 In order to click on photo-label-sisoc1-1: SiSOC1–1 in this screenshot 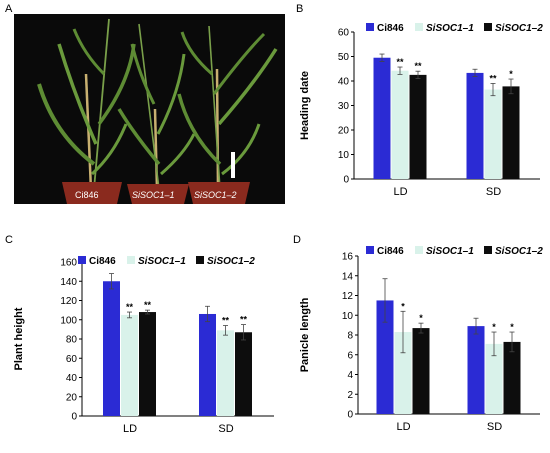, I will do `click(153, 195)`.